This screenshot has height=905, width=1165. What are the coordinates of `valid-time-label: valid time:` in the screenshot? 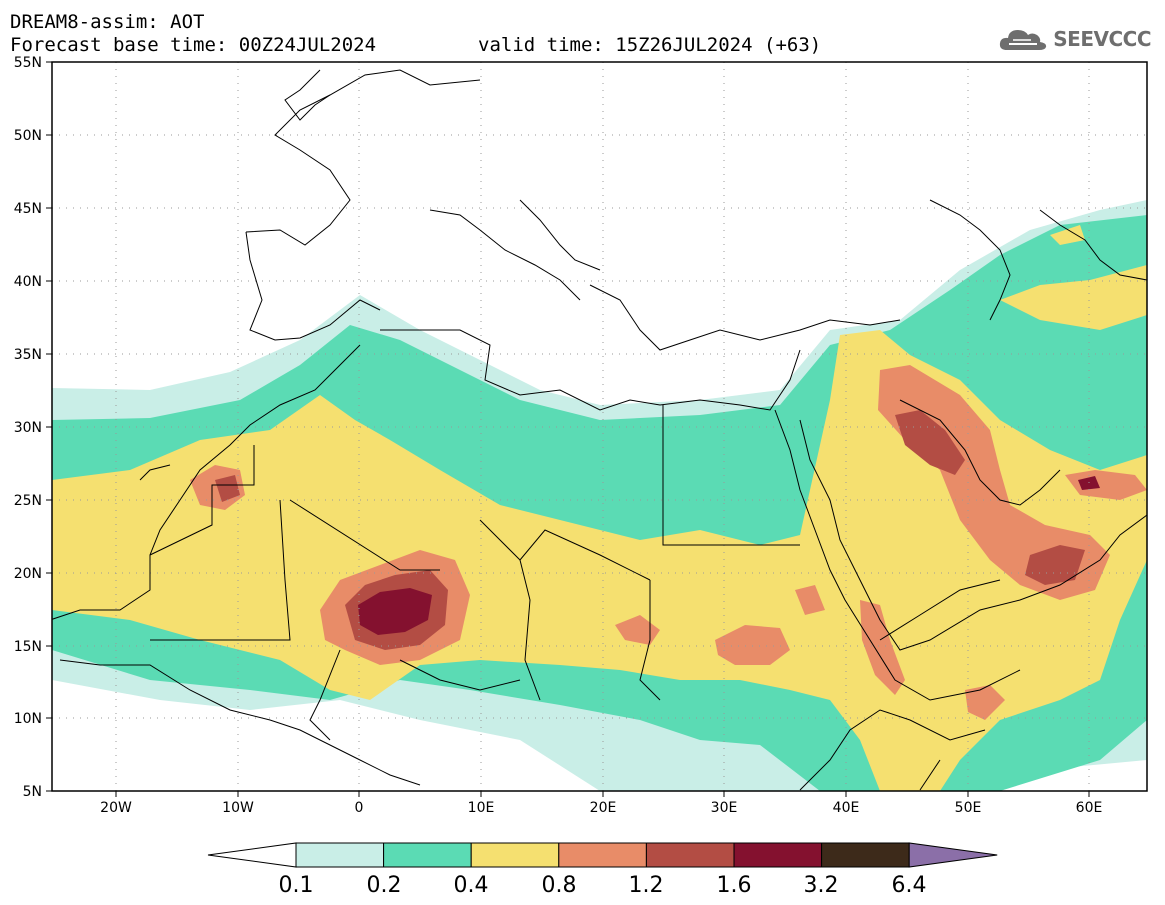 It's located at (541, 45).